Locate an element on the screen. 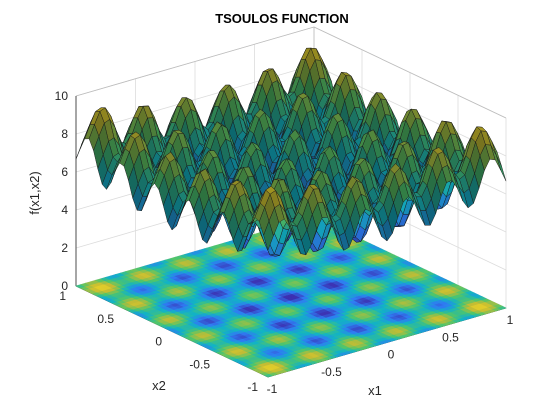  z-tick-label: 4 is located at coordinates (64, 210).